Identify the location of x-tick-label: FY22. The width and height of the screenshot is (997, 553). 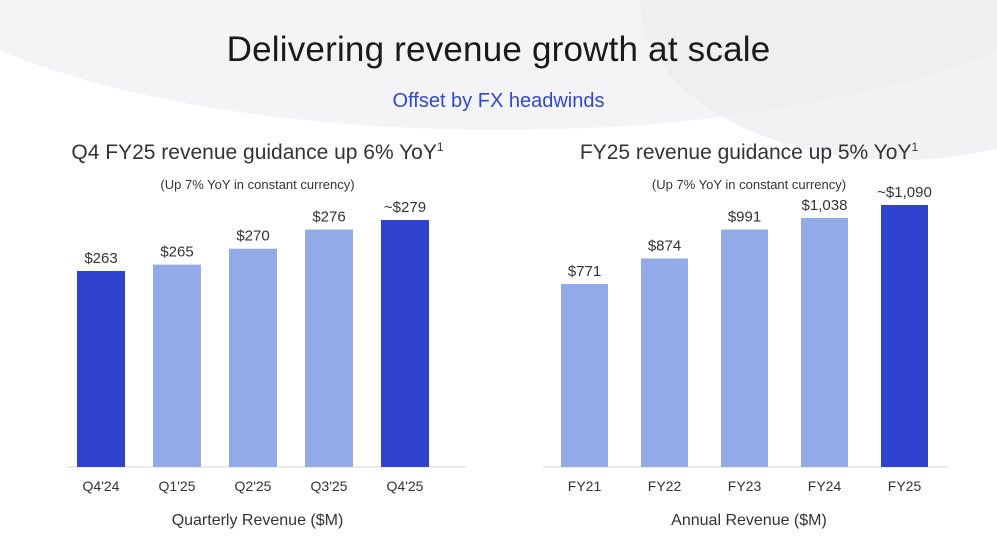
(665, 486).